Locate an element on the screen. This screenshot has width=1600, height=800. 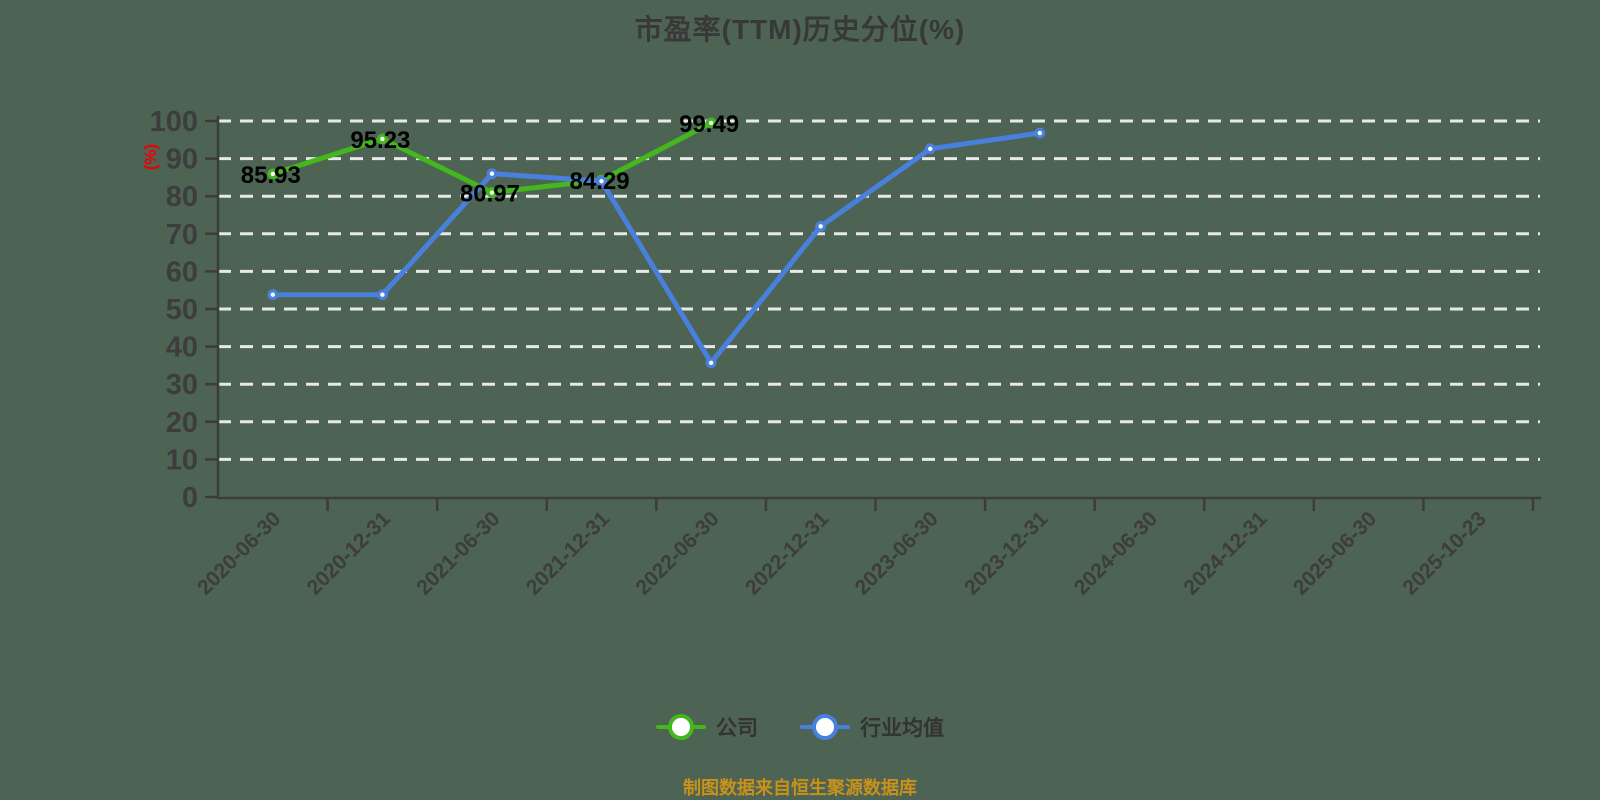
svg-text: 80.97 is located at coordinates (490, 194).